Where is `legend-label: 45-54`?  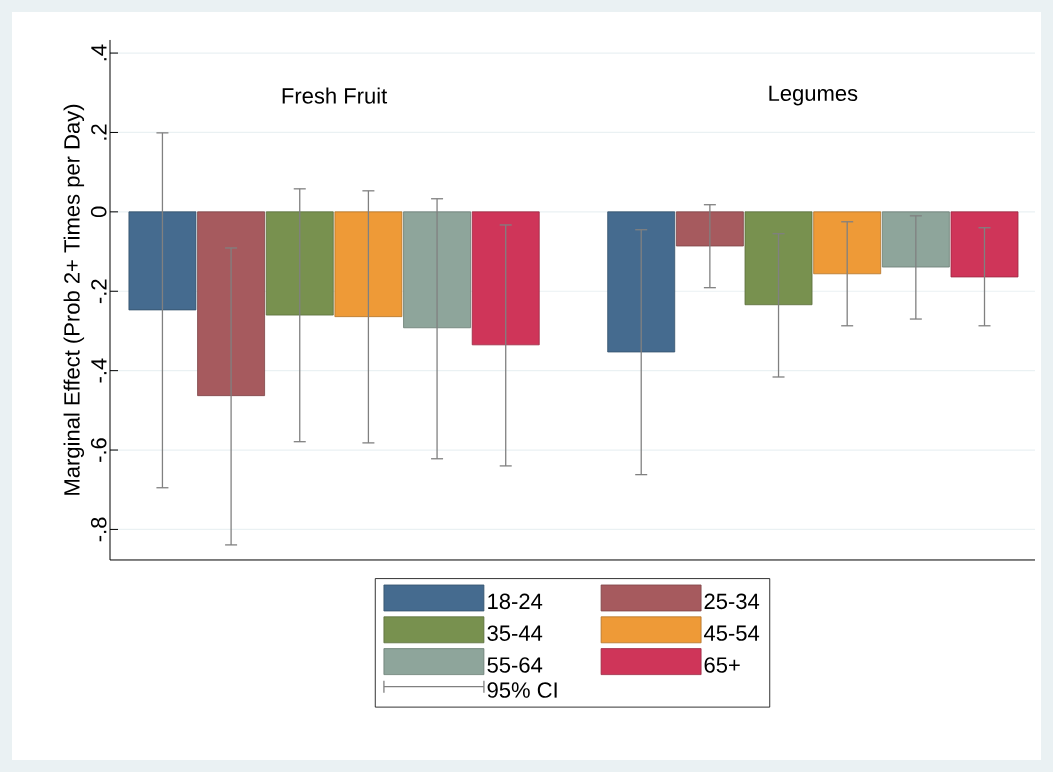 legend-label: 45-54 is located at coordinates (731, 633).